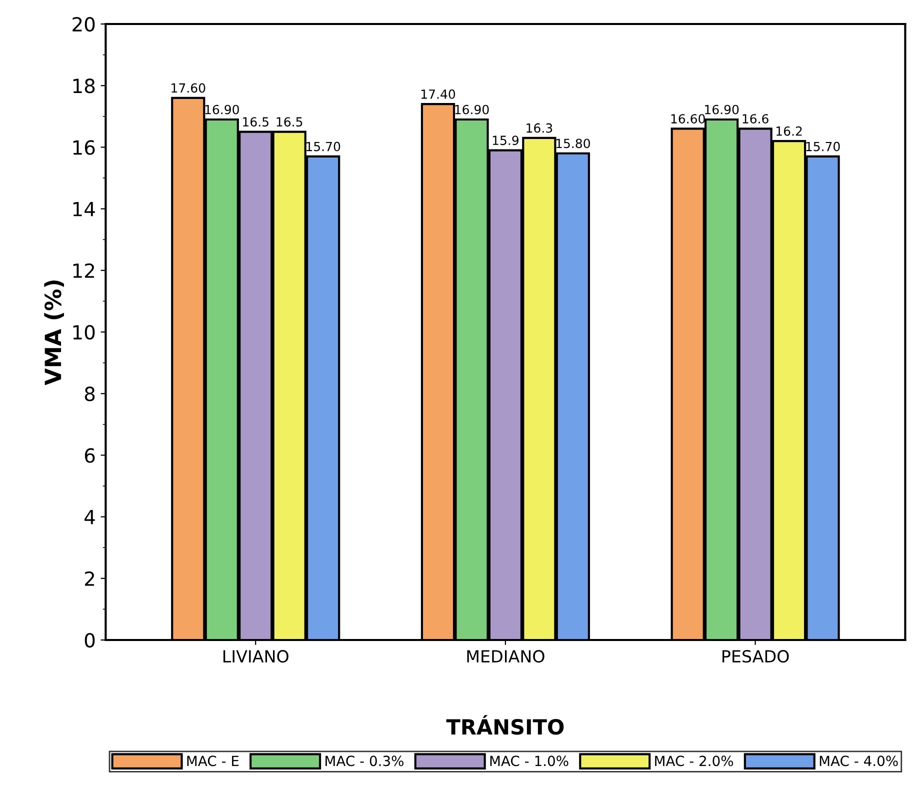  Describe the element at coordinates (84, 209) in the screenshot. I see `y-tick-label: 14` at that location.